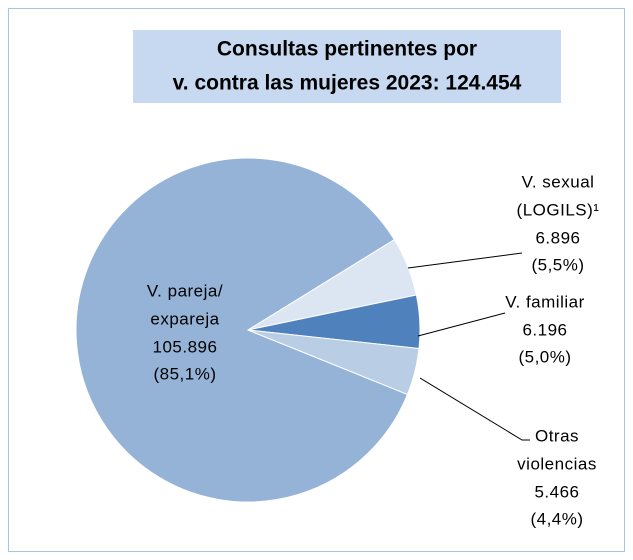  Describe the element at coordinates (557, 463) in the screenshot. I see `slice-label: violencias` at that location.